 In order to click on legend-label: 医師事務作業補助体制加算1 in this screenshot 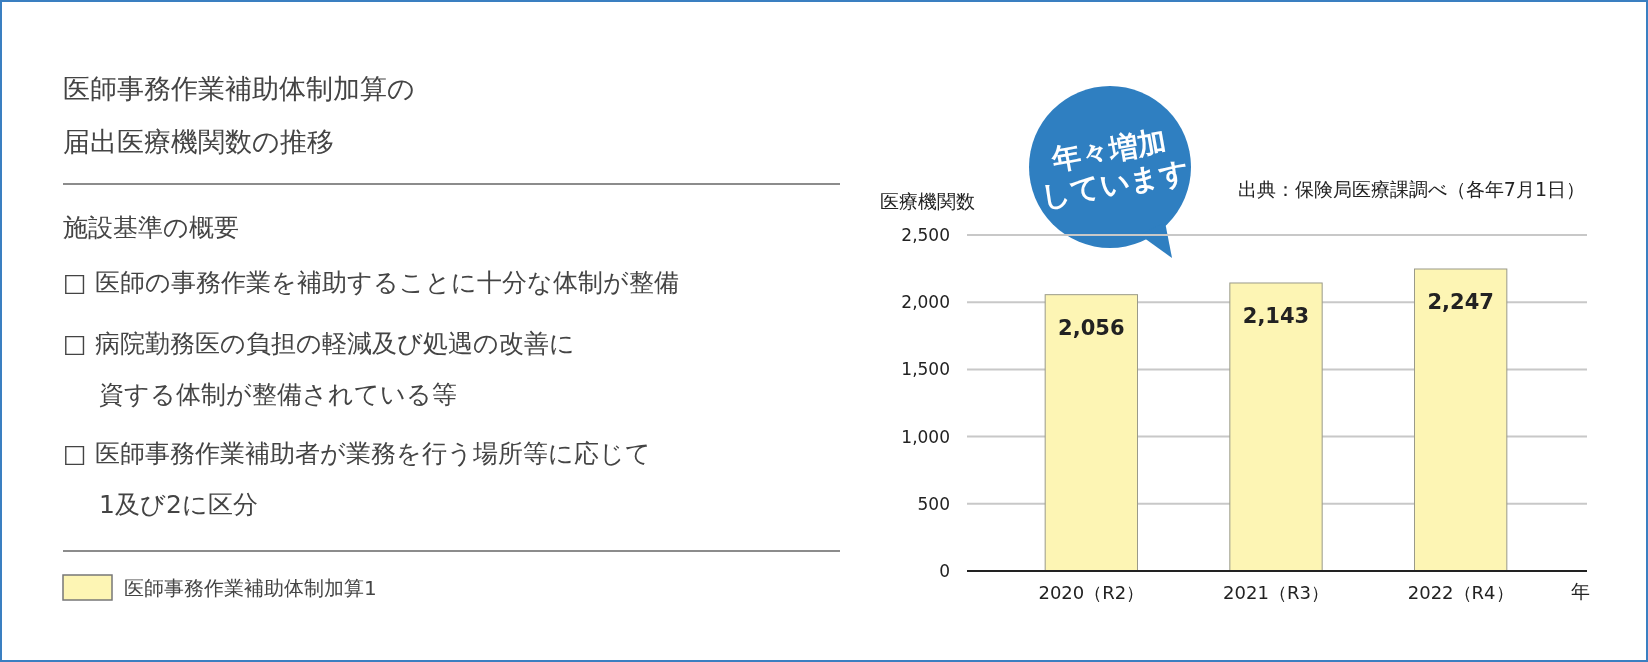, I will do `click(250, 588)`.